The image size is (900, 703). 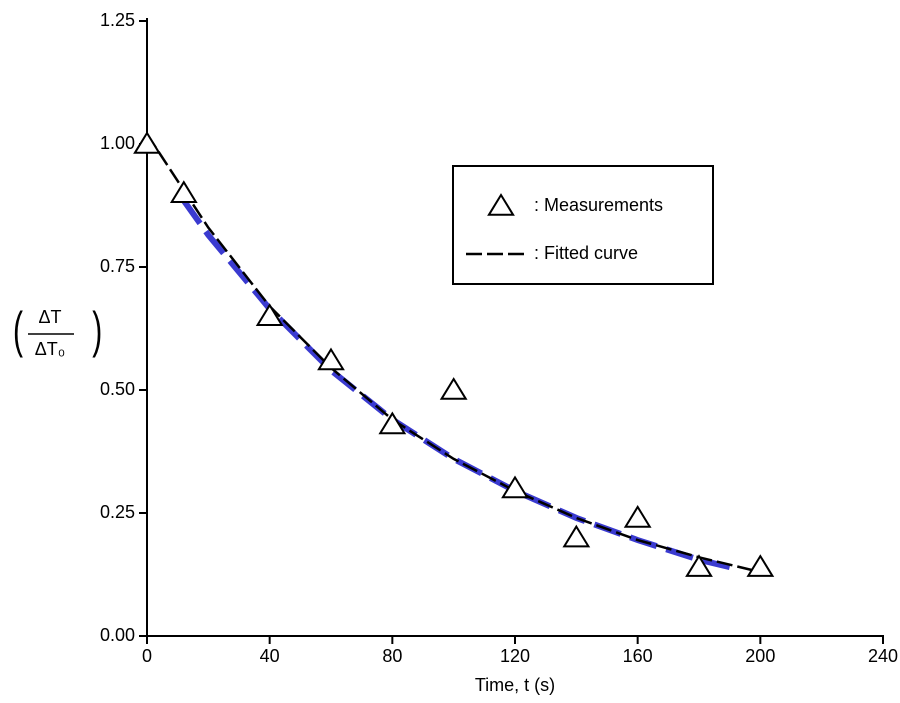 I want to click on y-tick-label: 0.75, so click(x=117, y=266).